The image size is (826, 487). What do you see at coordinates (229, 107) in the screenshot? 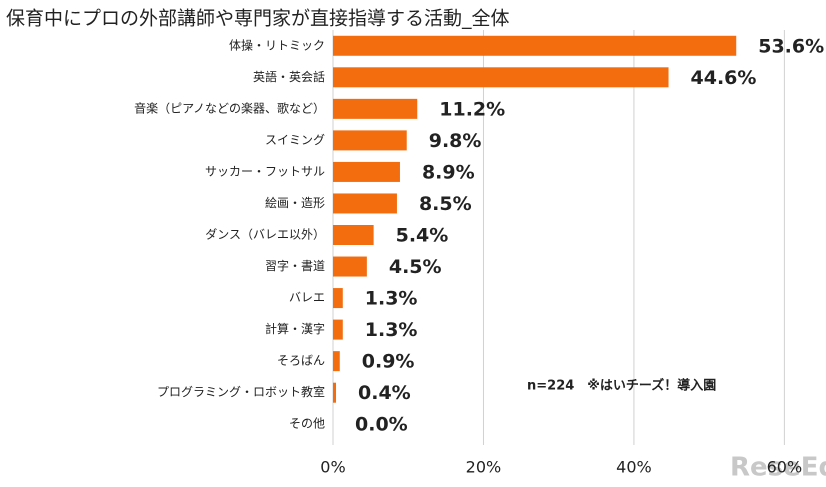
I see `y-tick-label: 音楽（ピアノなどの楽器、歌など）` at bounding box center [229, 107].